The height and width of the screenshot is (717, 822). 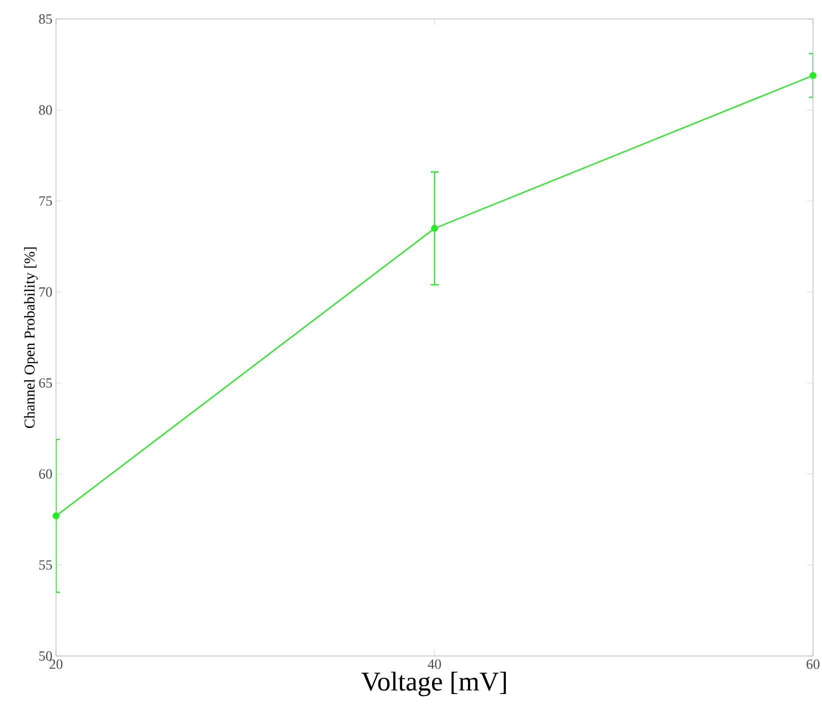 What do you see at coordinates (31, 338) in the screenshot?
I see `y-axis-title: Channel Open Probability [%]` at bounding box center [31, 338].